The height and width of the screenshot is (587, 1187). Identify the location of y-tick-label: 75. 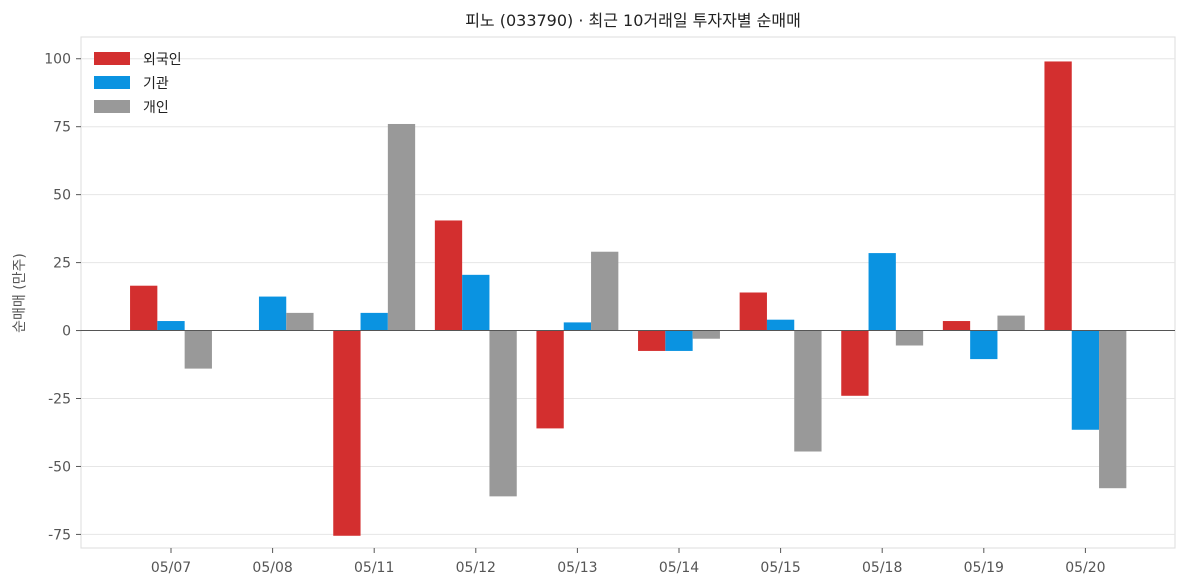
(62, 128).